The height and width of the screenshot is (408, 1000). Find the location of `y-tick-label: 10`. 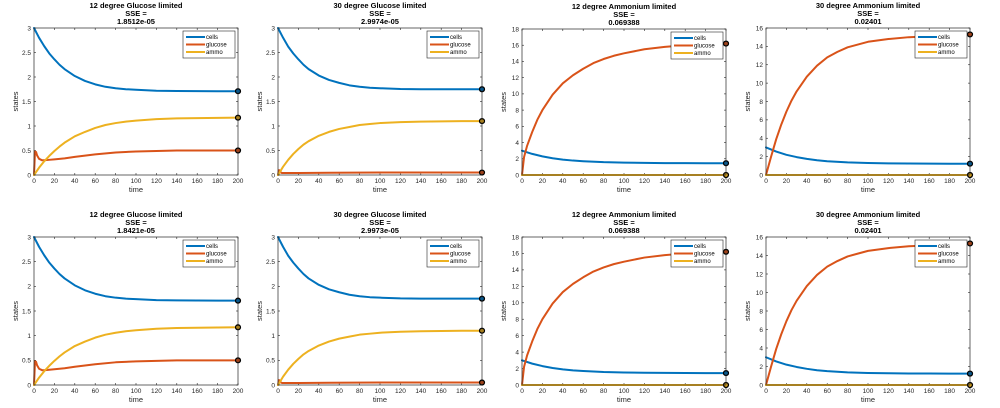

y-tick-label: 10 is located at coordinates (516, 303).